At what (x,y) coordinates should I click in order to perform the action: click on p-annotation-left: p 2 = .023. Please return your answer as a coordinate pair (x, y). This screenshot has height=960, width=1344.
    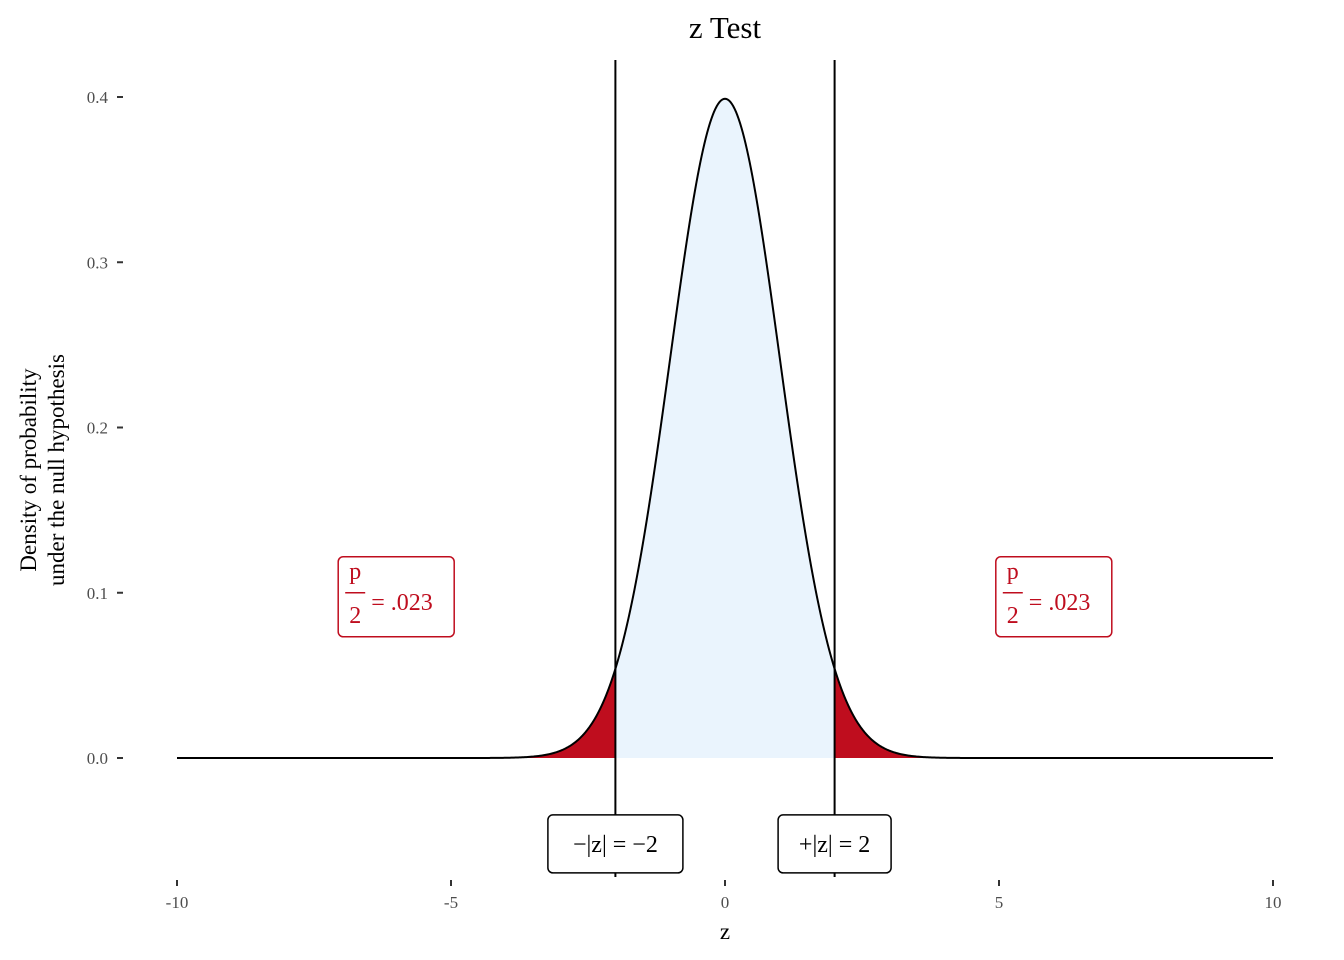
    Looking at the image, I should click on (396, 597).